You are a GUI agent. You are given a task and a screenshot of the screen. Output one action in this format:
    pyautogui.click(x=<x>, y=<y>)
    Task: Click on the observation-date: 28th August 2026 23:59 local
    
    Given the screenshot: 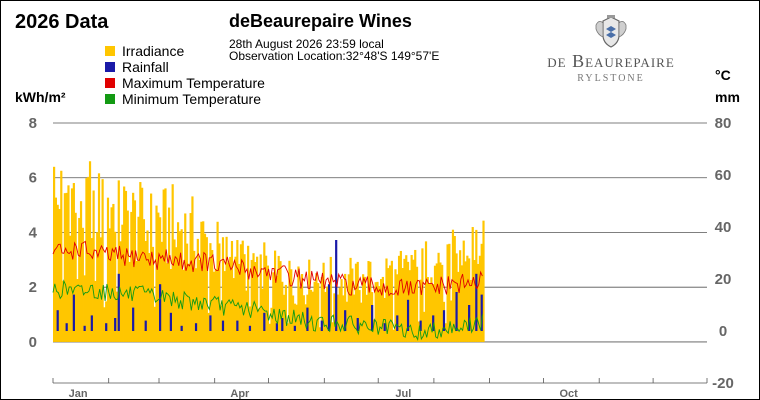 What is the action you would take?
    pyautogui.click(x=306, y=44)
    